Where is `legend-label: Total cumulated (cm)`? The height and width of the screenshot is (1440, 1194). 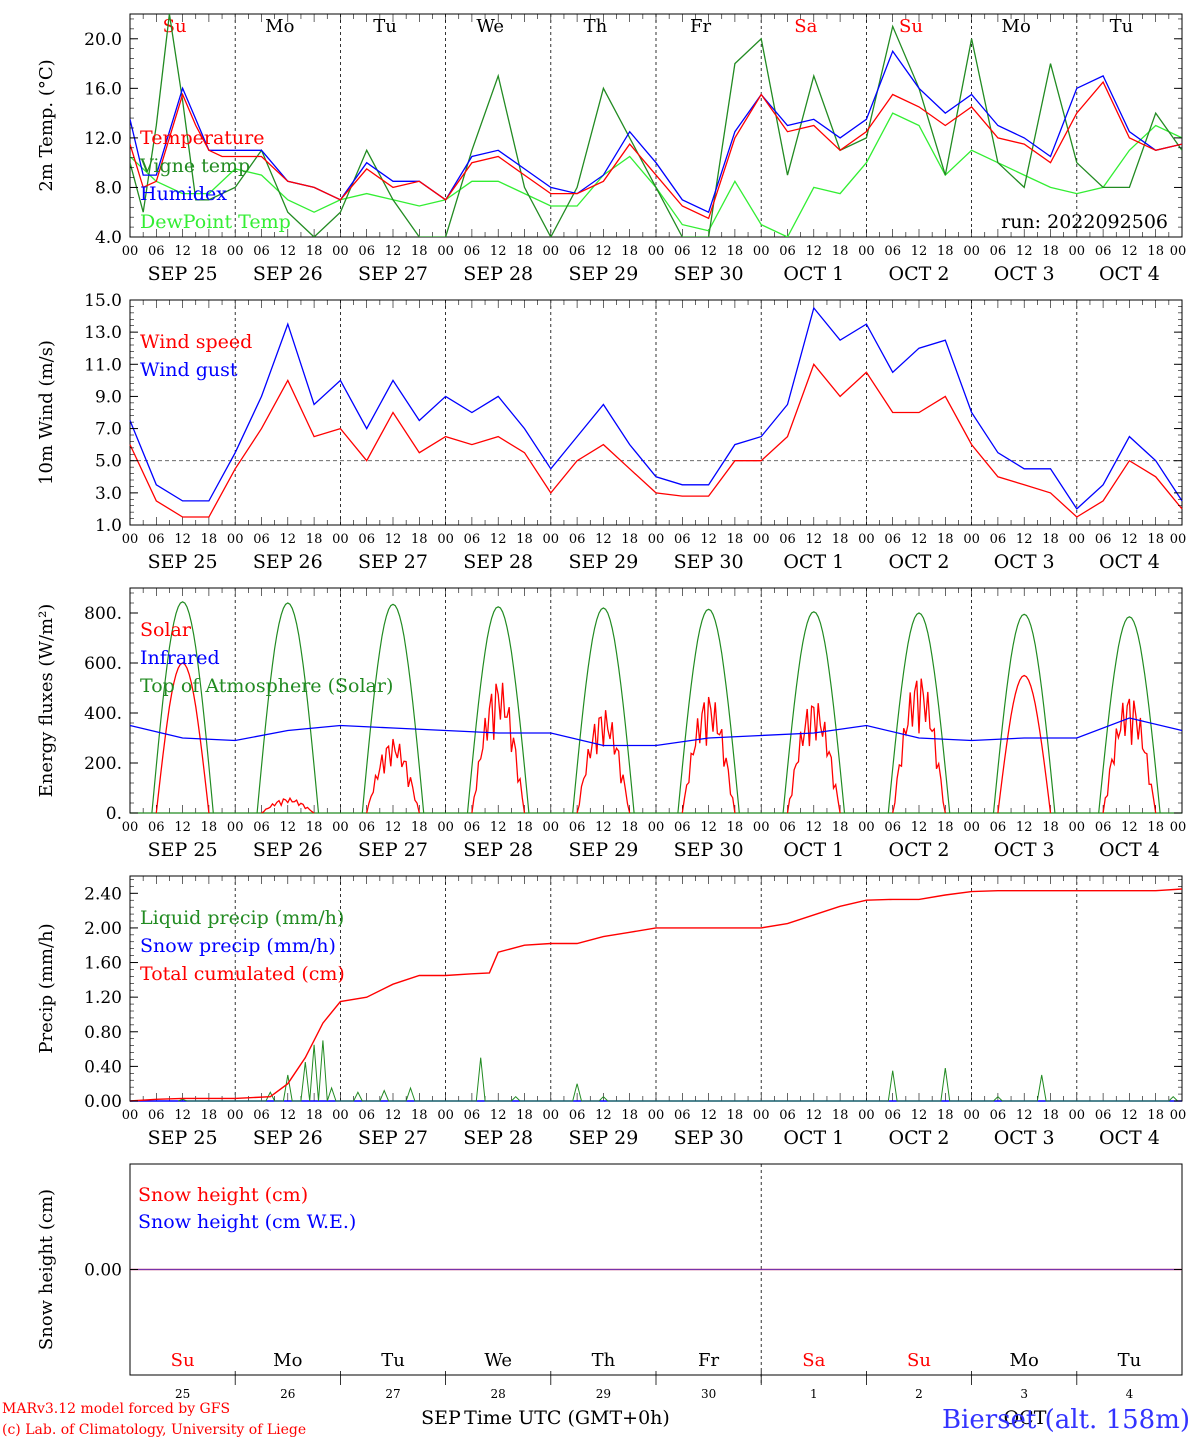
legend-label: Total cumulated (cm) is located at coordinates (242, 974).